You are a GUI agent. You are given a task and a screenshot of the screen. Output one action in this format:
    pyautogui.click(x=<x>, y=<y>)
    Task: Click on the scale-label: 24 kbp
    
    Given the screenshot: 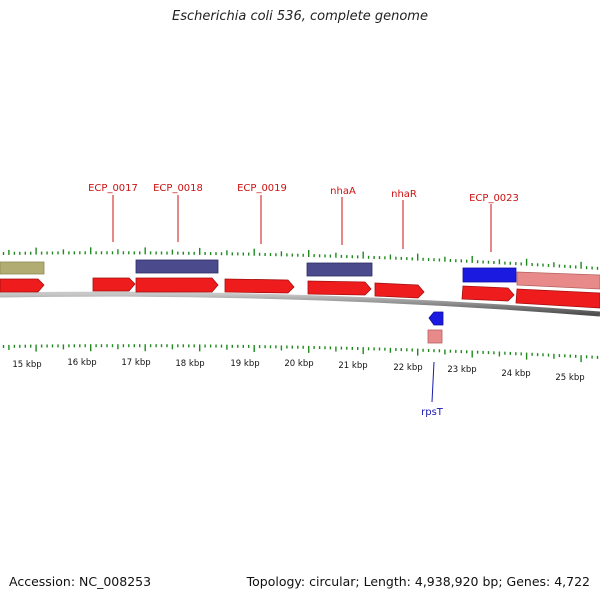 What is the action you would take?
    pyautogui.click(x=515, y=374)
    